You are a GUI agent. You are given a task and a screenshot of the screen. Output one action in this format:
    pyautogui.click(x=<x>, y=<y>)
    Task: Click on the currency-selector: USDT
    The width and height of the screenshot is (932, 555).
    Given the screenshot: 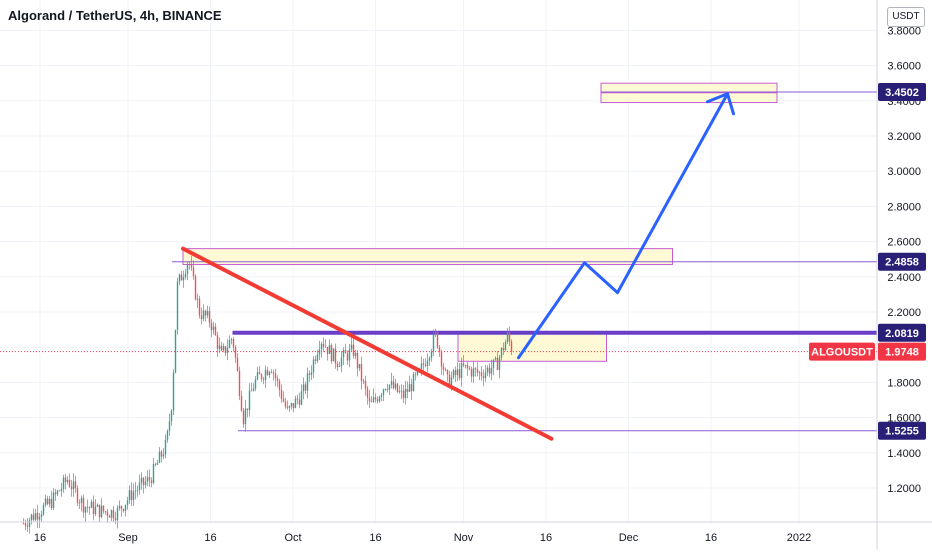 What is the action you would take?
    pyautogui.click(x=906, y=17)
    